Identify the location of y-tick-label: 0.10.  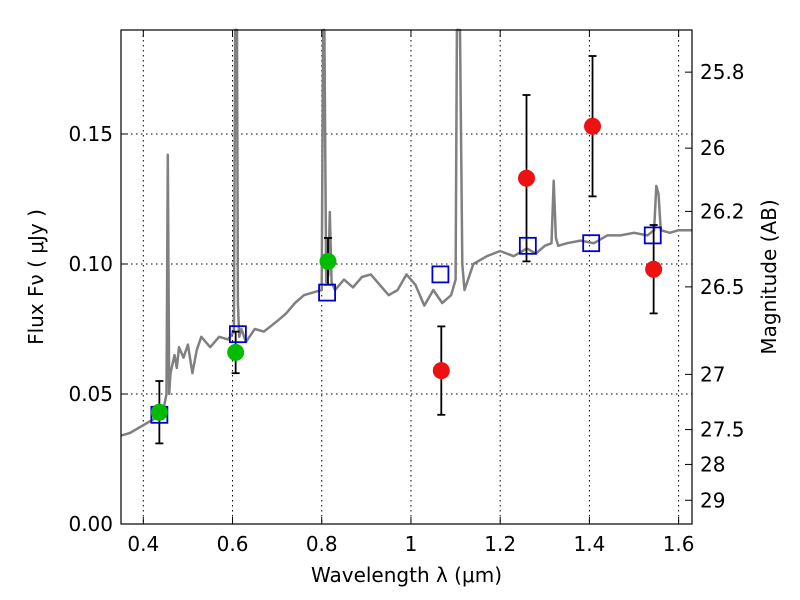
(90, 264).